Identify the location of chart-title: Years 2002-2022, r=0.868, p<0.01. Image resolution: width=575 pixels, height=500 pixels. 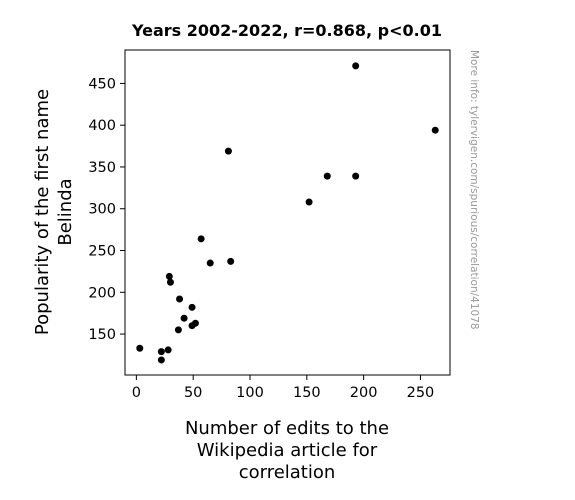
(286, 30).